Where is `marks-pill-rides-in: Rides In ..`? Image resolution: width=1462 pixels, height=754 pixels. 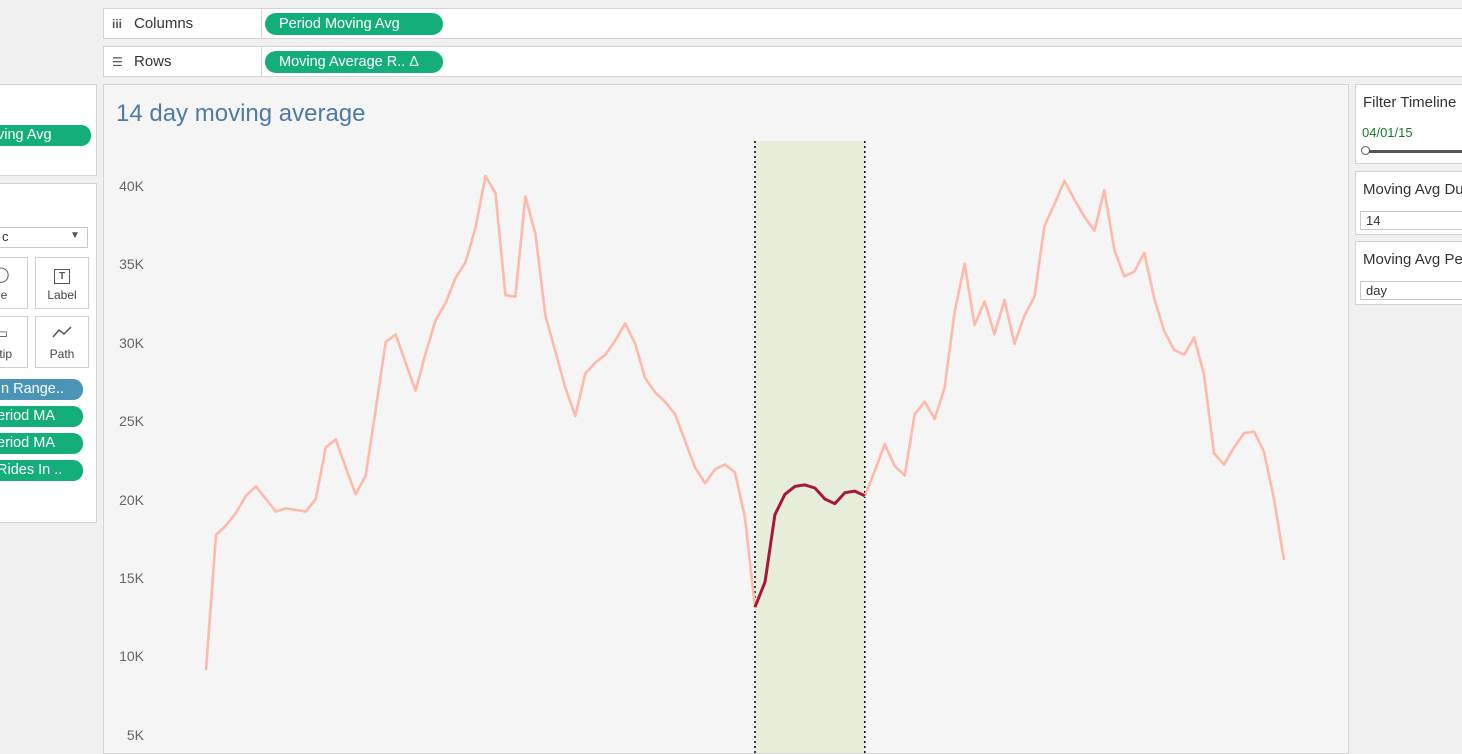 marks-pill-rides-in: Rides In .. is located at coordinates (41, 470).